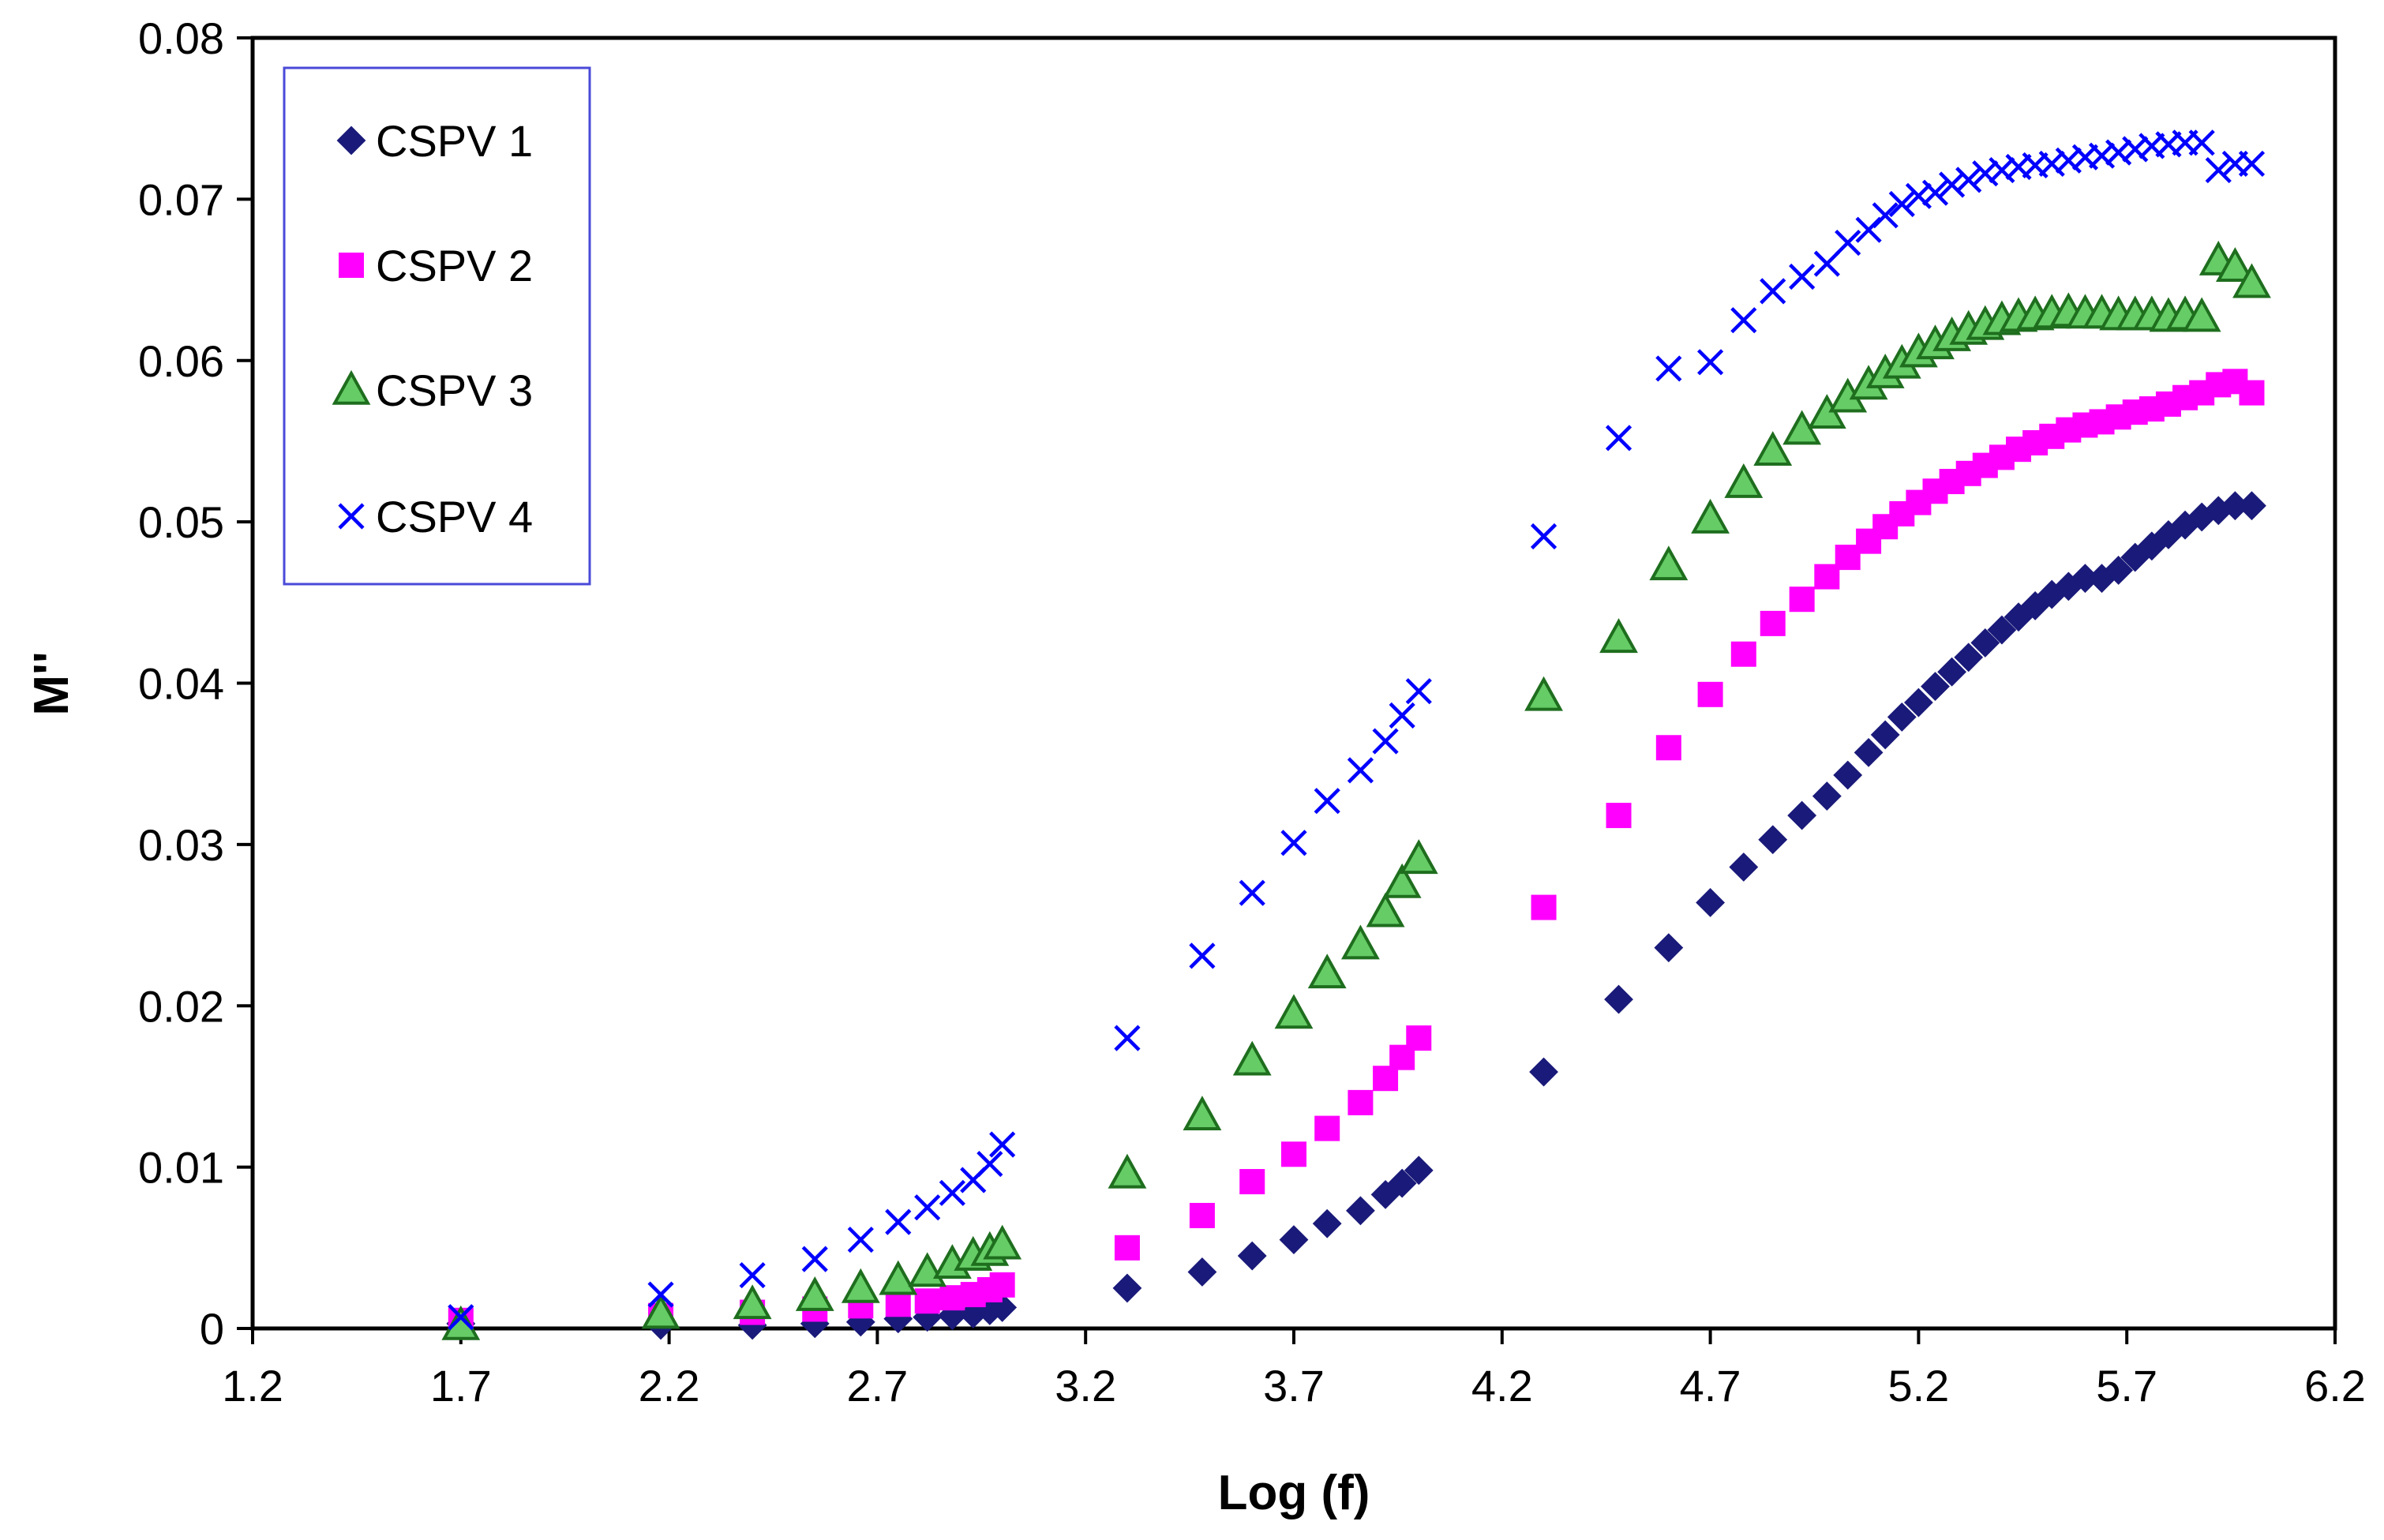 This screenshot has height=1540, width=2384. What do you see at coordinates (2126, 1386) in the screenshot?
I see `x-tick-label: 5.7` at bounding box center [2126, 1386].